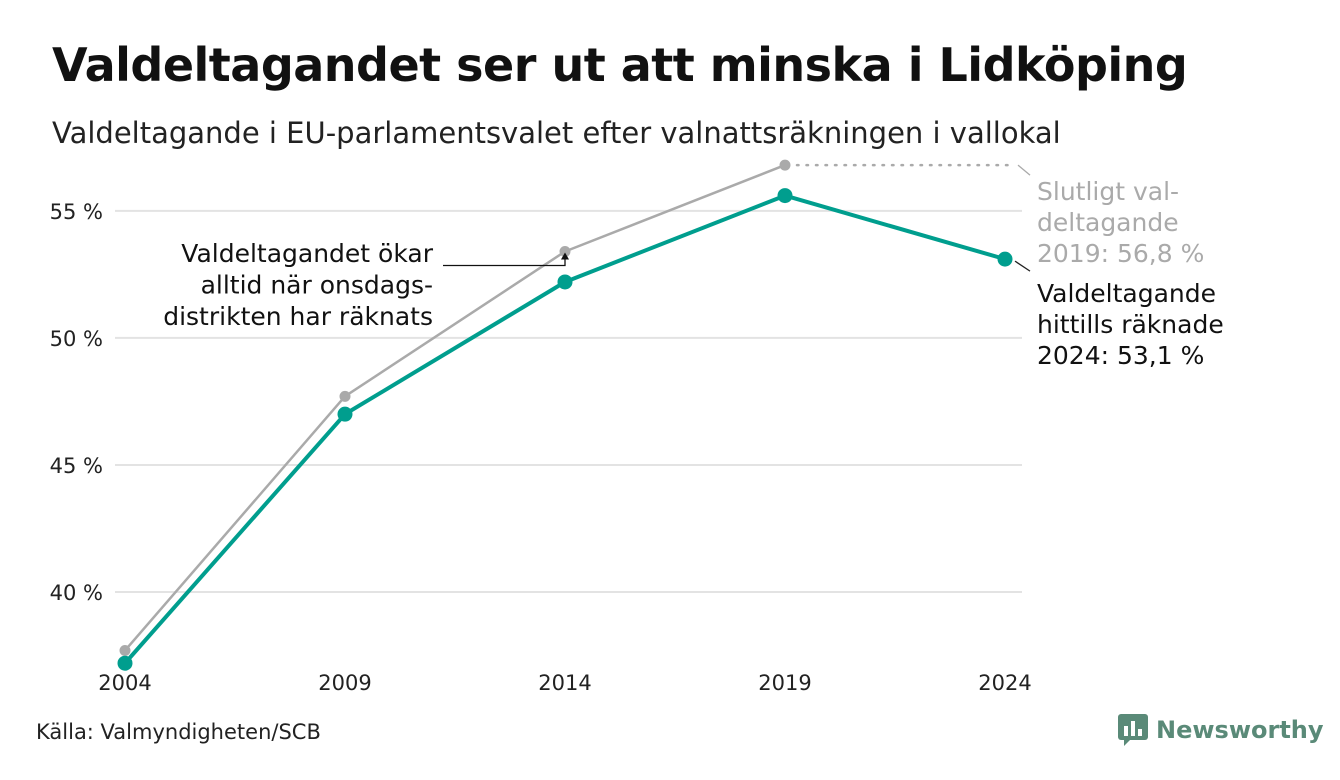 The height and width of the screenshot is (780, 1340). I want to click on newsworthy-logo-icon, so click(1133, 730).